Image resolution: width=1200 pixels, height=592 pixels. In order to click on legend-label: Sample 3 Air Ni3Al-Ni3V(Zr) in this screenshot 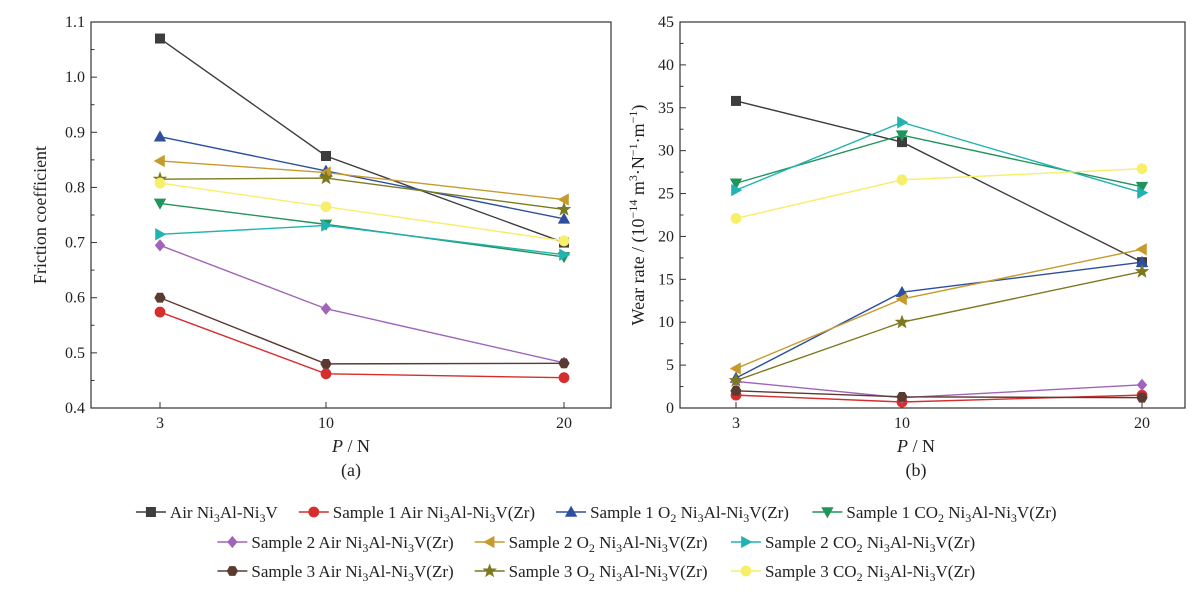, I will do `click(352, 573)`.